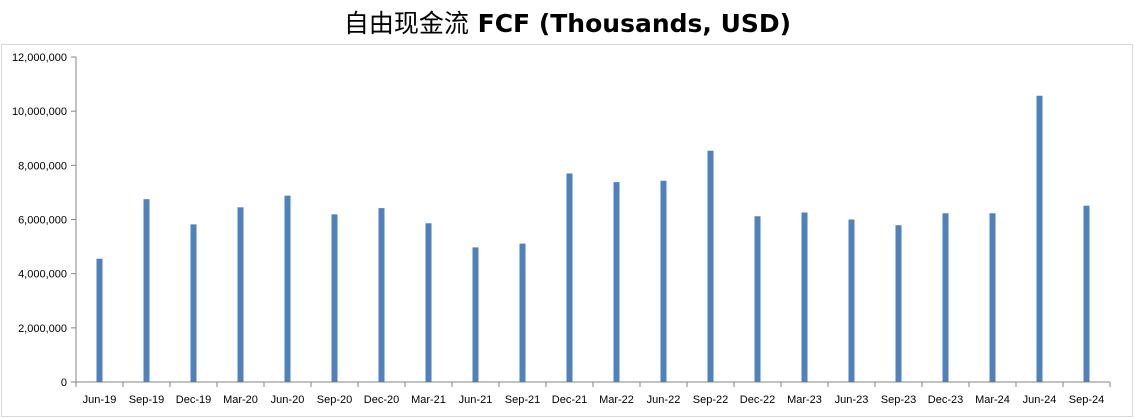 The width and height of the screenshot is (1135, 419). What do you see at coordinates (945, 400) in the screenshot?
I see `x-tick-label: Dec-23` at bounding box center [945, 400].